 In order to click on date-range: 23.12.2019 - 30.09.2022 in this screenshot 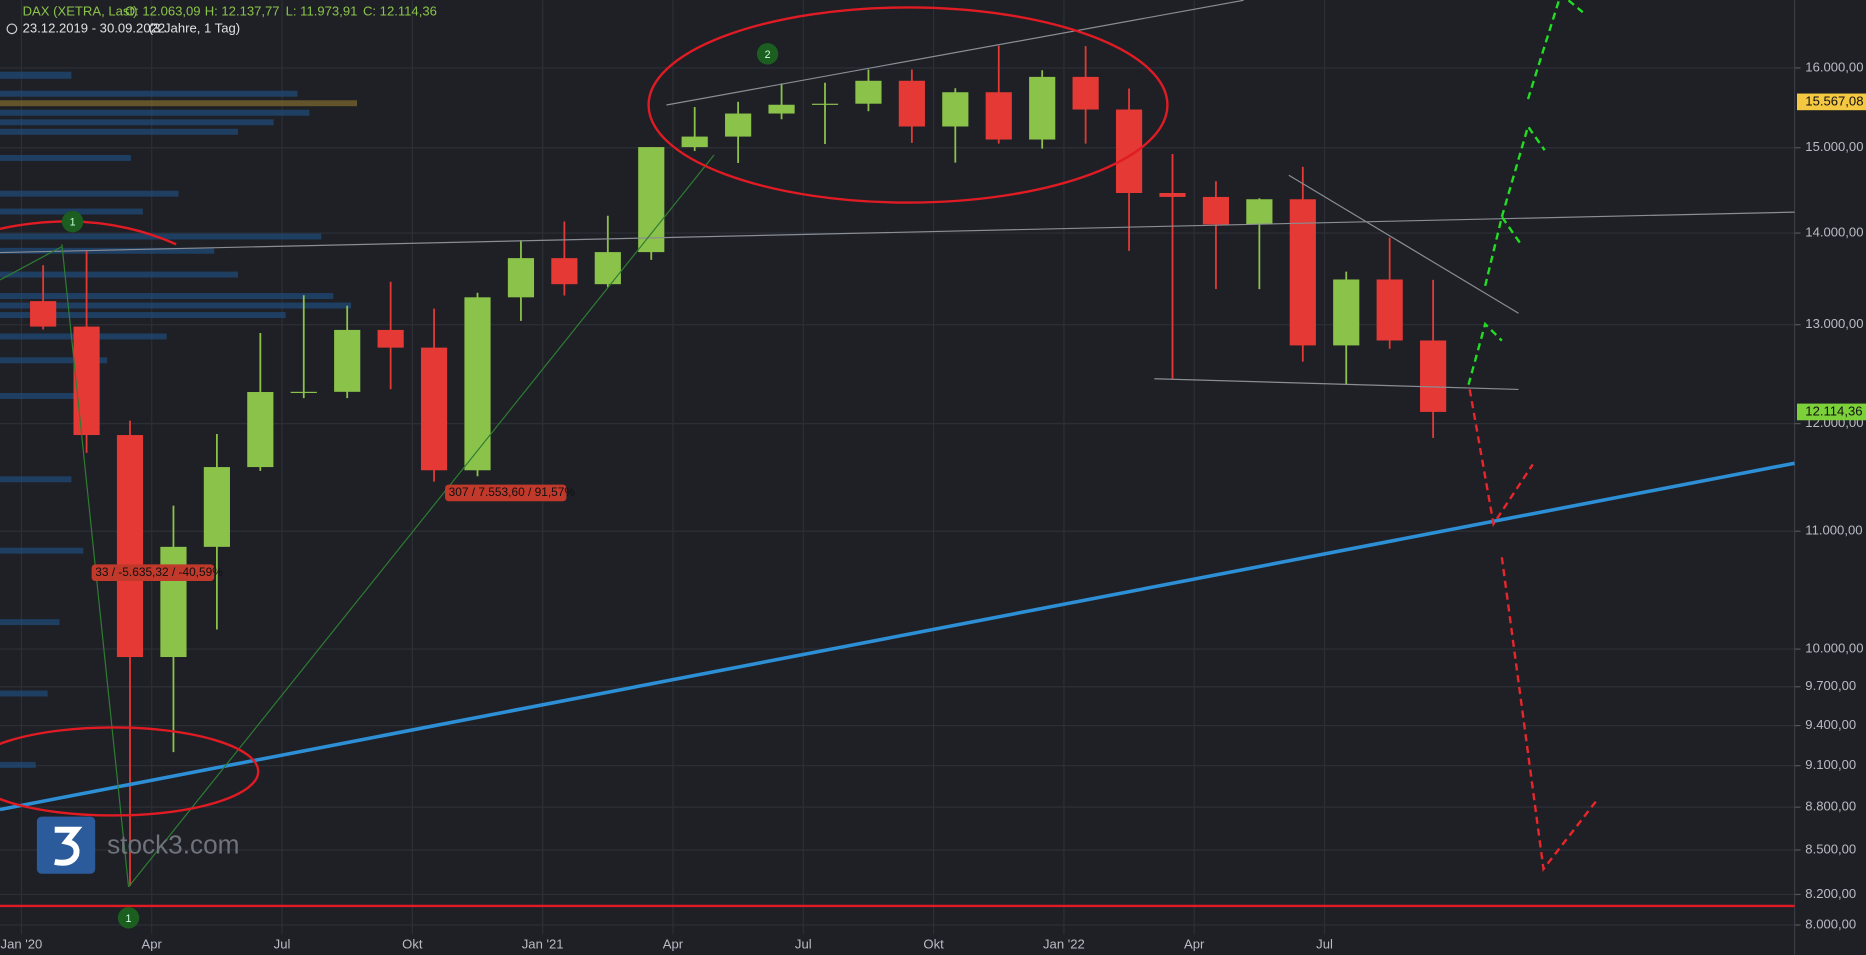, I will do `click(94, 27)`.